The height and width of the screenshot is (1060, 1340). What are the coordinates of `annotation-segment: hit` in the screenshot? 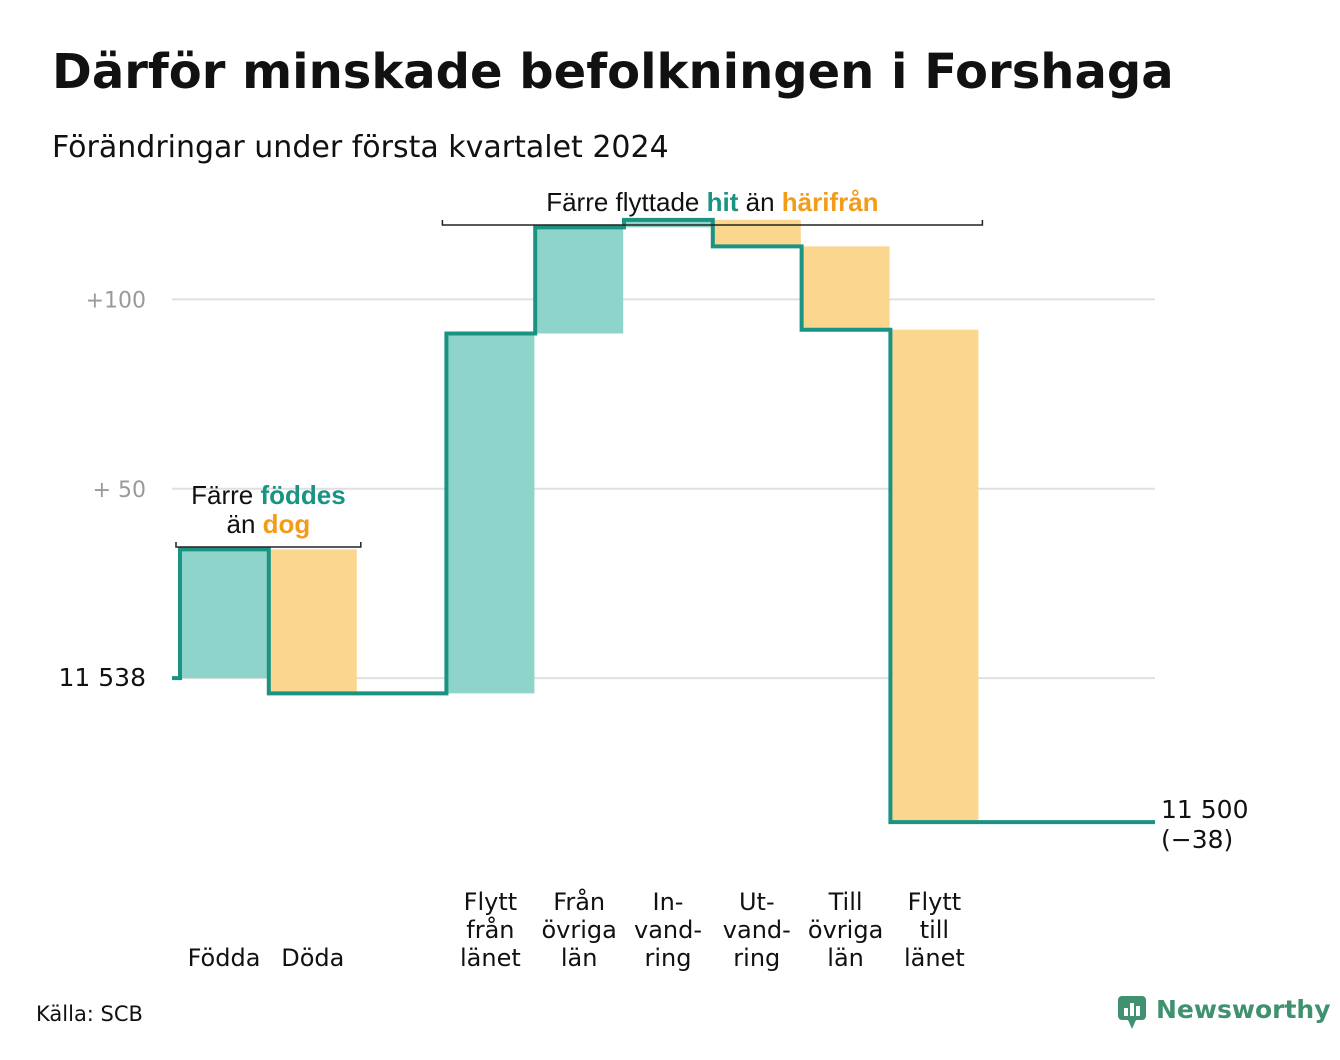 It's located at (723, 202).